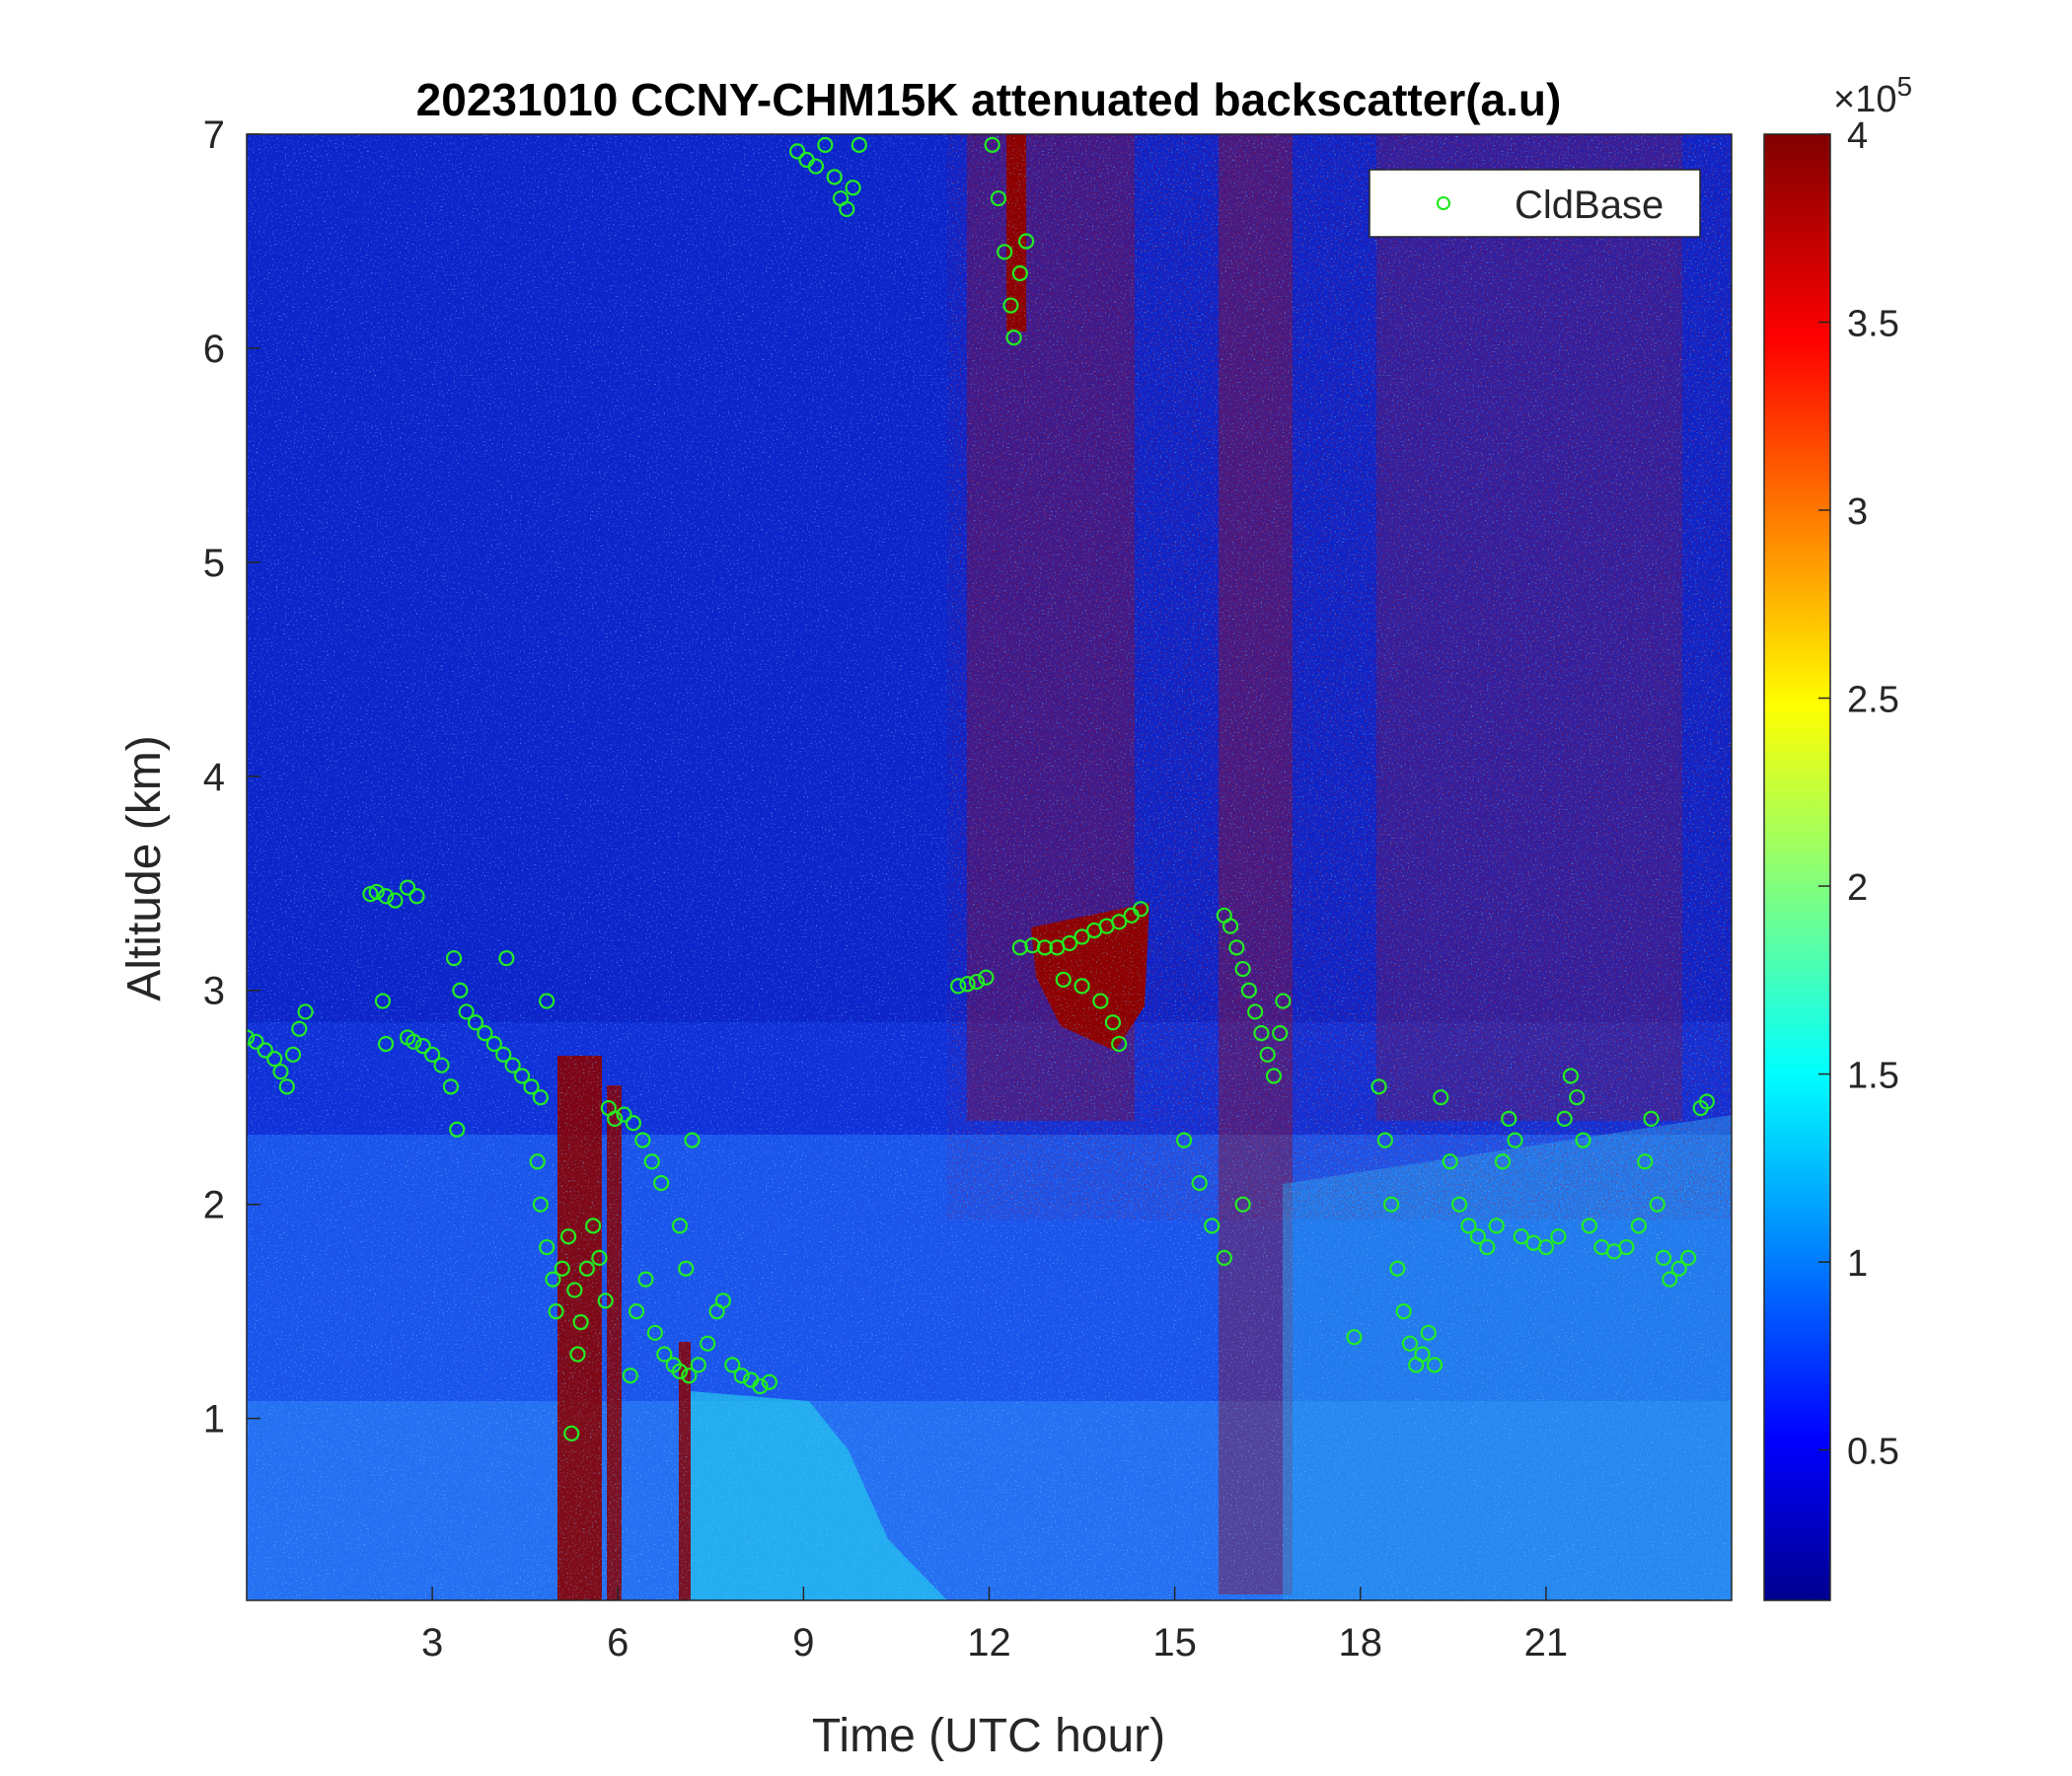 The width and height of the screenshot is (2072, 1776). What do you see at coordinates (231, 777) in the screenshot?
I see `y-axis: 1 2 3 4 5 6 7` at bounding box center [231, 777].